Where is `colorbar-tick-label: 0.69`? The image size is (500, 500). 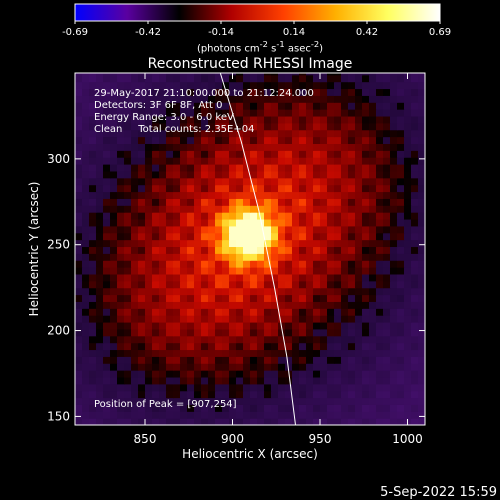 colorbar-tick-label: 0.69 is located at coordinates (440, 32).